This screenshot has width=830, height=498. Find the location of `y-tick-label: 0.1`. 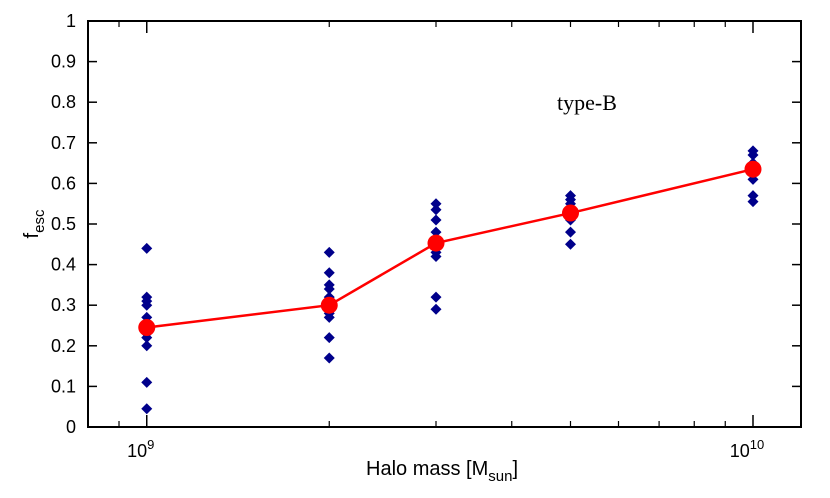

y-tick-label: 0.1 is located at coordinates (63, 386).